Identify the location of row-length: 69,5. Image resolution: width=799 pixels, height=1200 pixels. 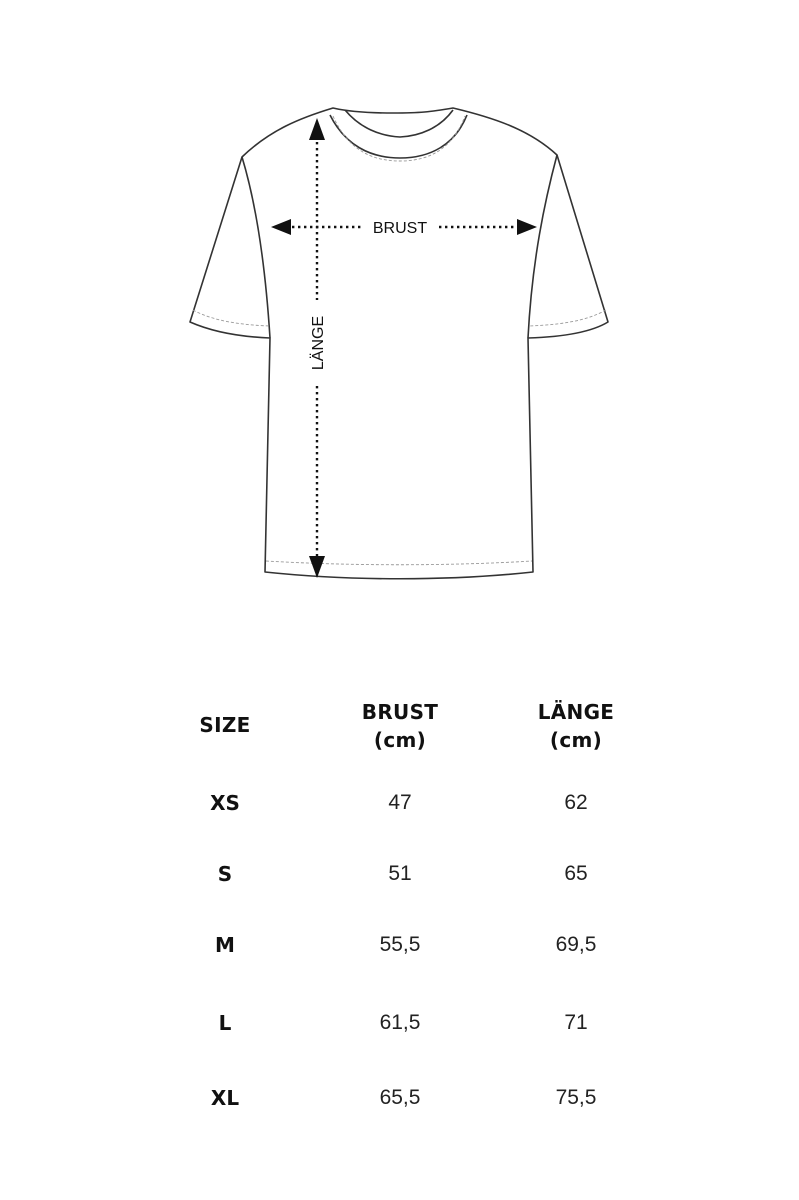
(576, 944).